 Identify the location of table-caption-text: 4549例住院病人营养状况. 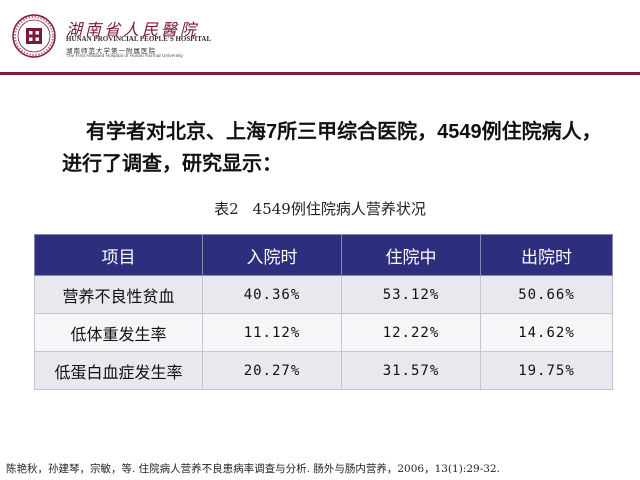
(339, 209).